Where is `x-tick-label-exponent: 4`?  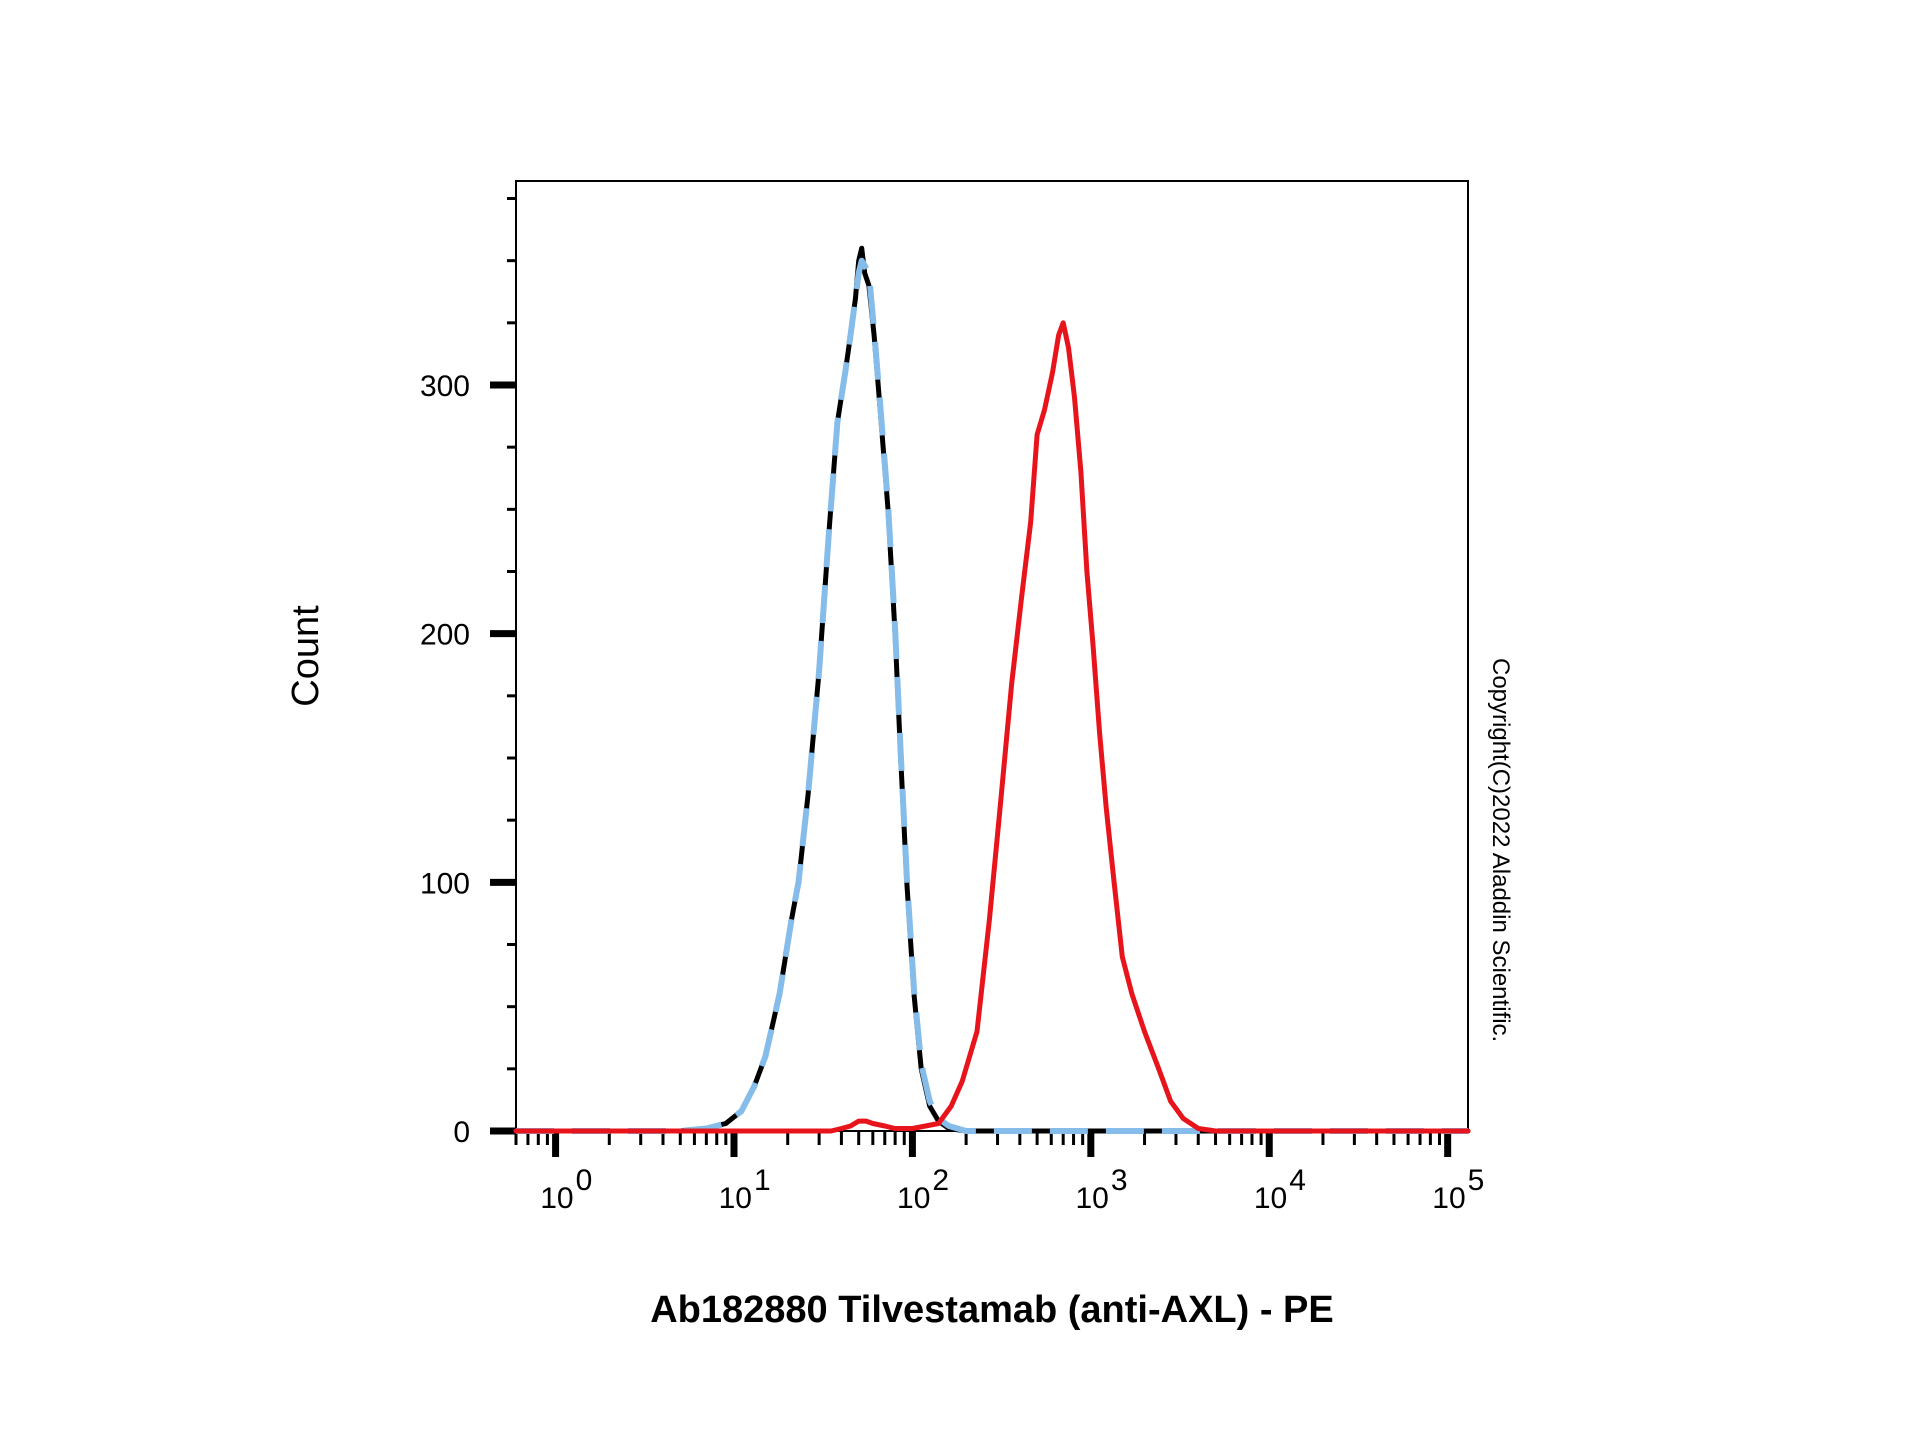 x-tick-label-exponent: 4 is located at coordinates (1297, 1180).